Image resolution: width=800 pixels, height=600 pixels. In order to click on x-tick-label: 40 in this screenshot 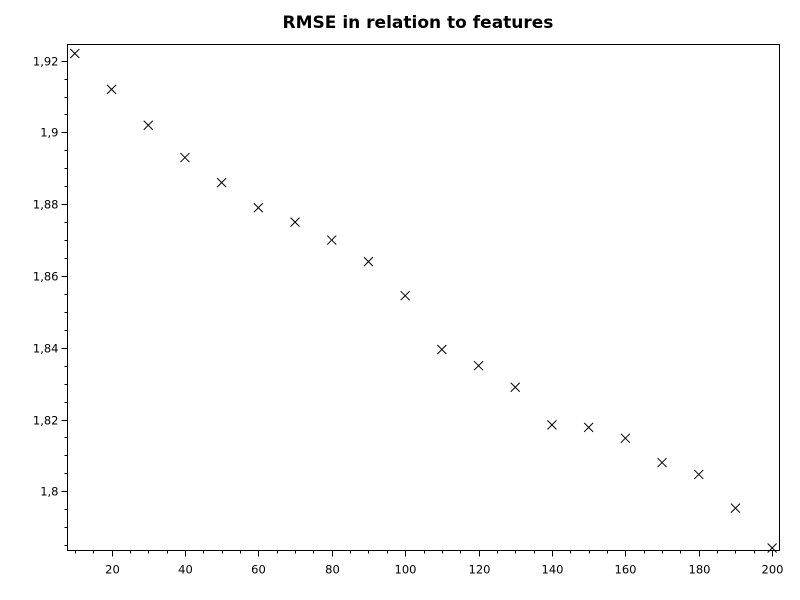, I will do `click(185, 570)`.